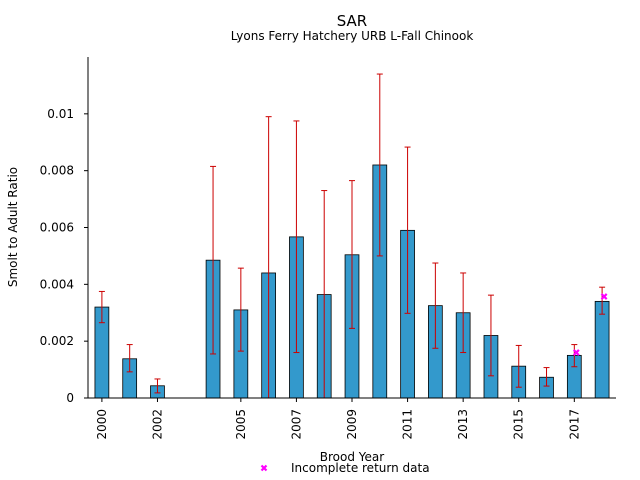 The width and height of the screenshot is (640, 480). Describe the element at coordinates (70, 398) in the screenshot. I see `y-tick-label: 0` at that location.